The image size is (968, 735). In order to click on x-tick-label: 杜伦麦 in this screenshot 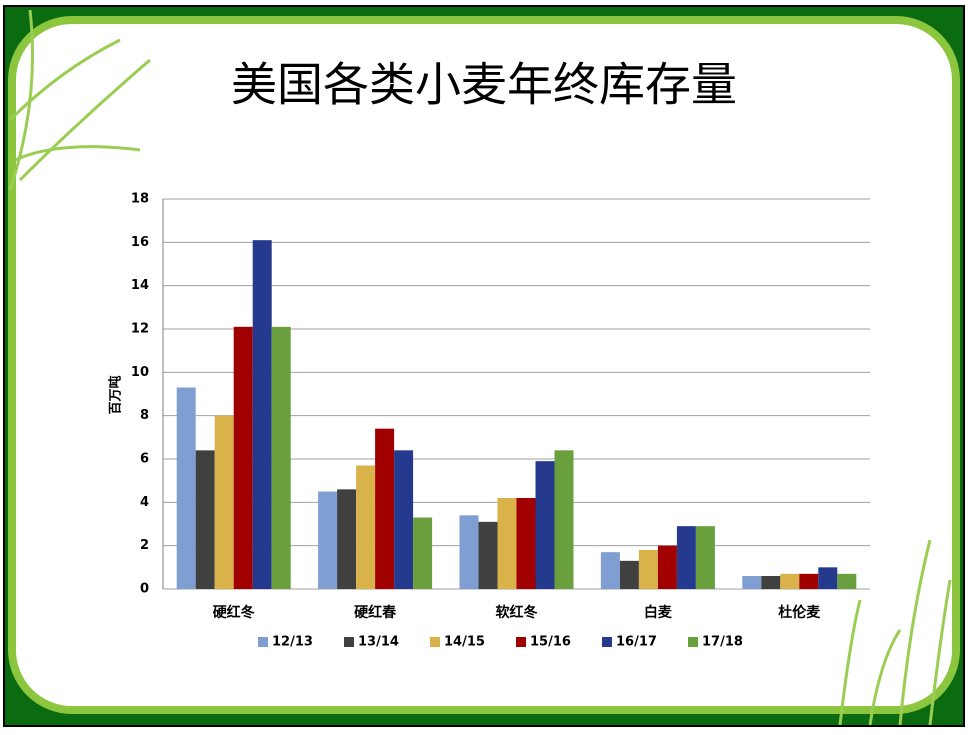, I will do `click(799, 612)`.